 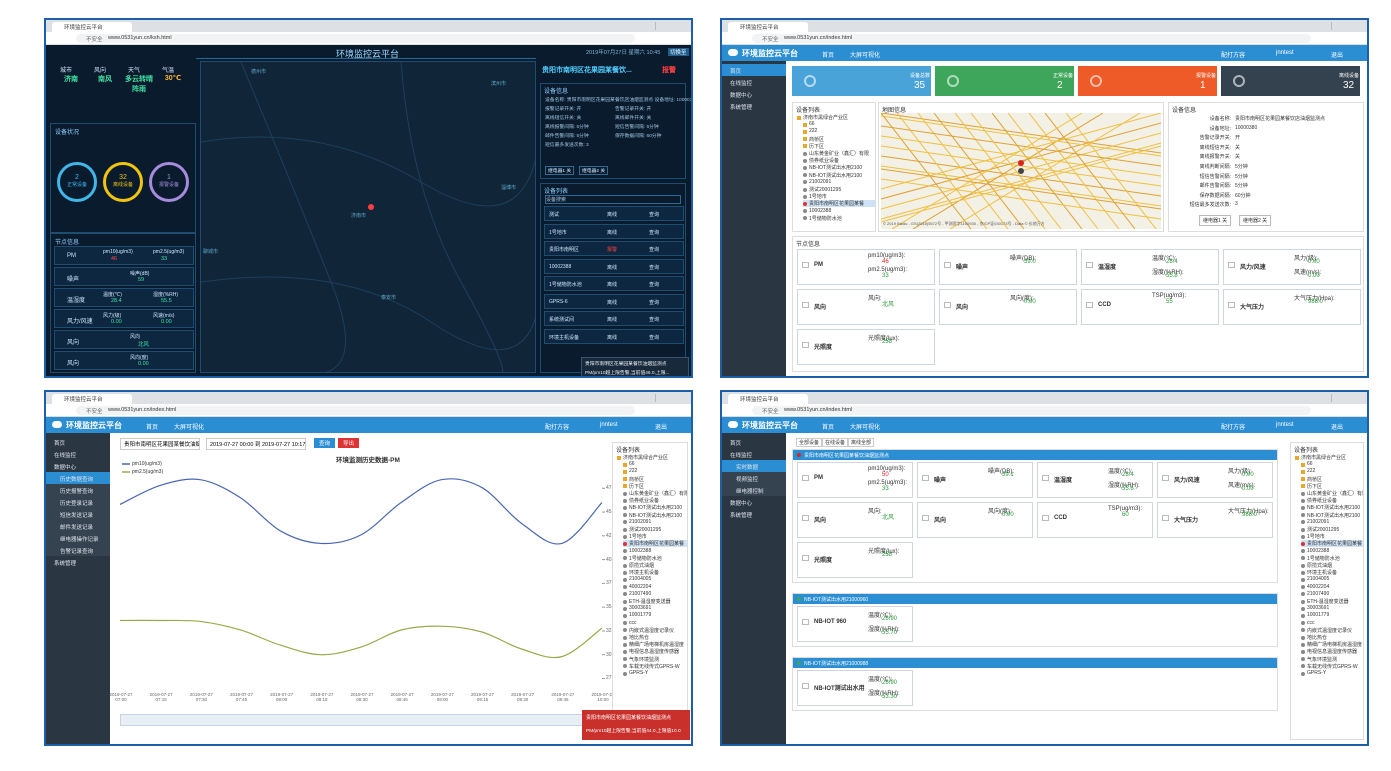 I want to click on tree-item: 地比热仓, so click(x=655, y=637).